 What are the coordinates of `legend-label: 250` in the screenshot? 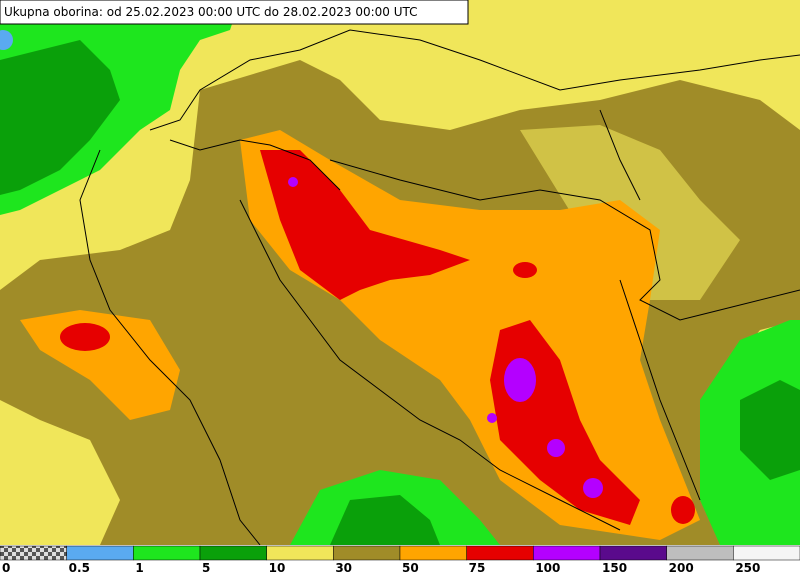 It's located at (747, 568).